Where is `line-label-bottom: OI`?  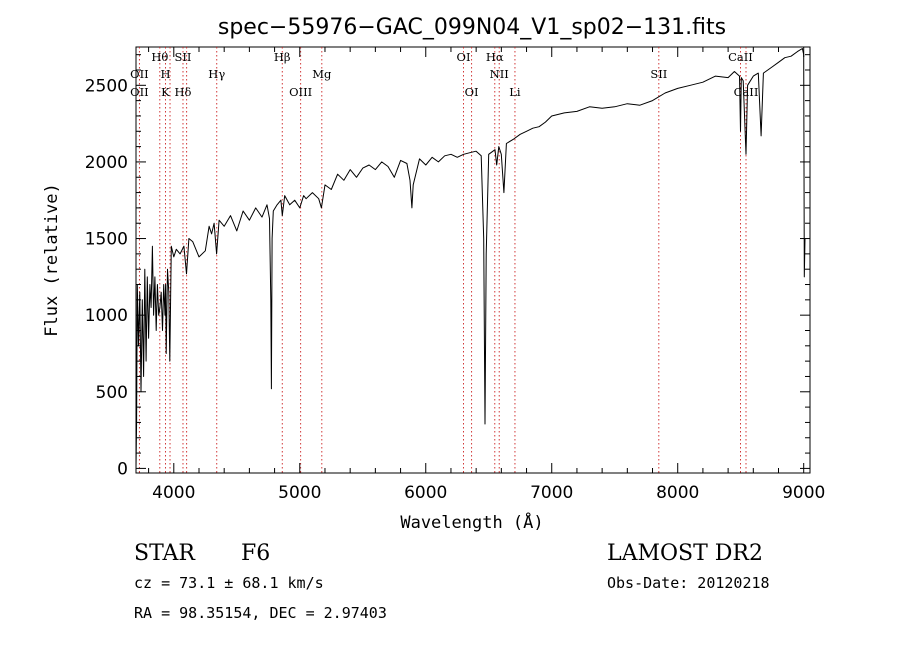 line-label-bottom: OI is located at coordinates (472, 92).